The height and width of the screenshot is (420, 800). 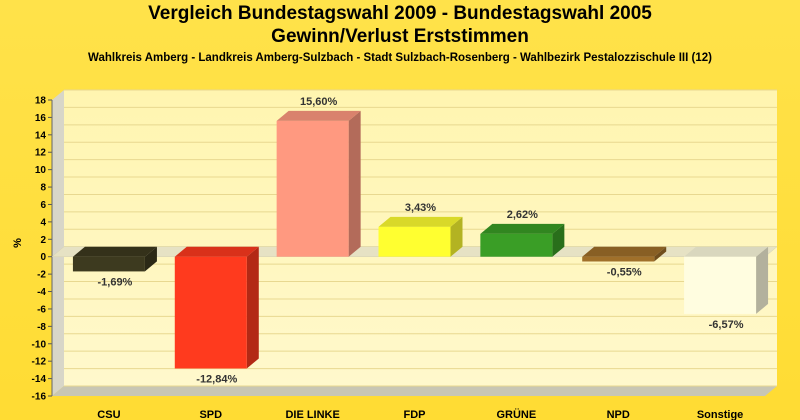 What do you see at coordinates (726, 325) in the screenshot?
I see `value-label: -6,57%` at bounding box center [726, 325].